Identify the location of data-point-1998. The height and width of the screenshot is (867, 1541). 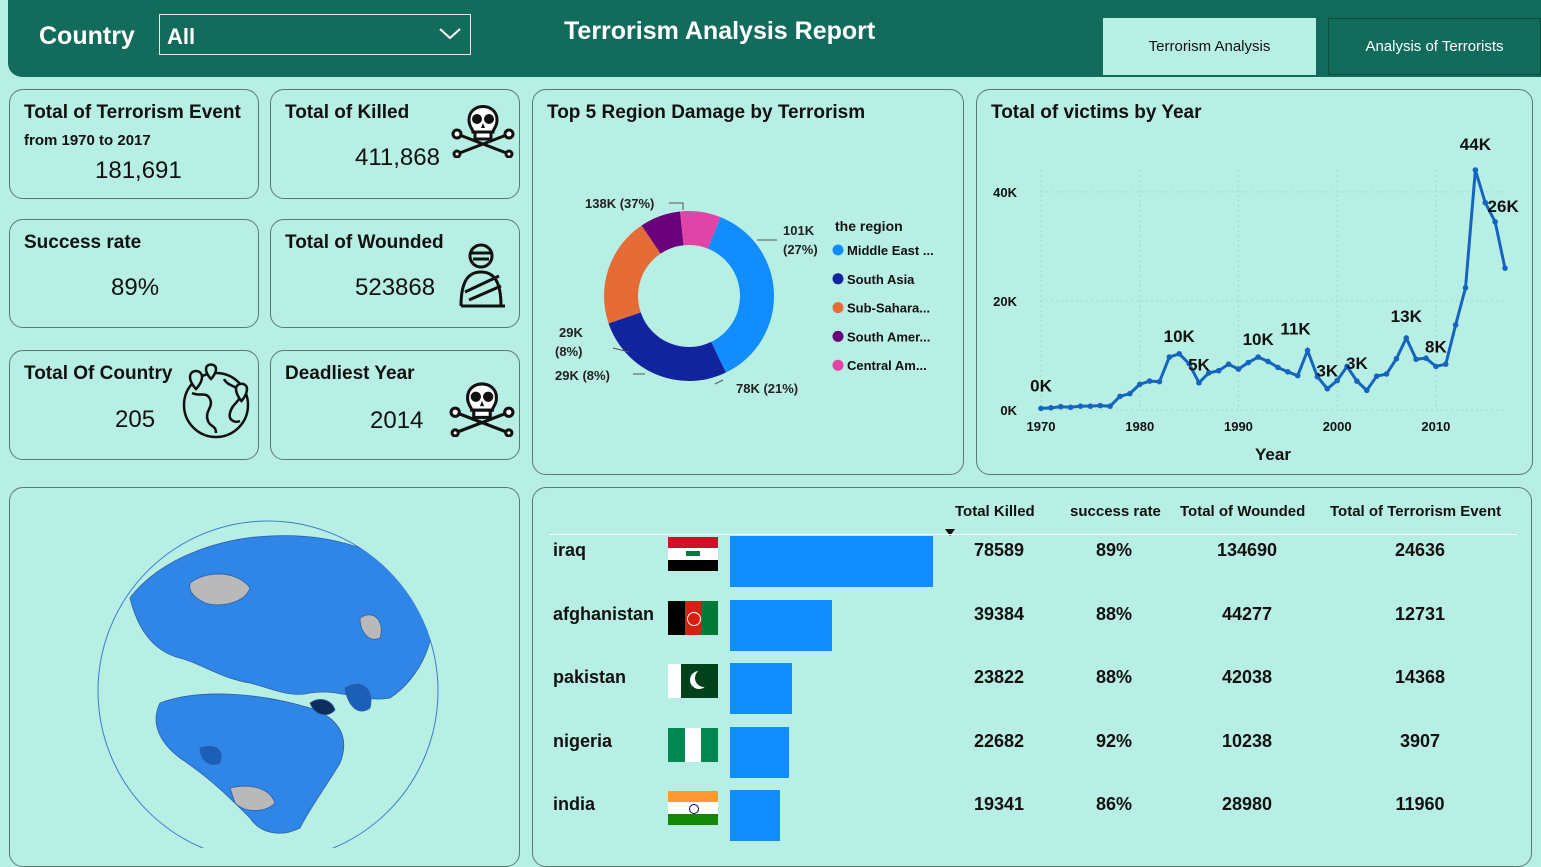
(1317, 376).